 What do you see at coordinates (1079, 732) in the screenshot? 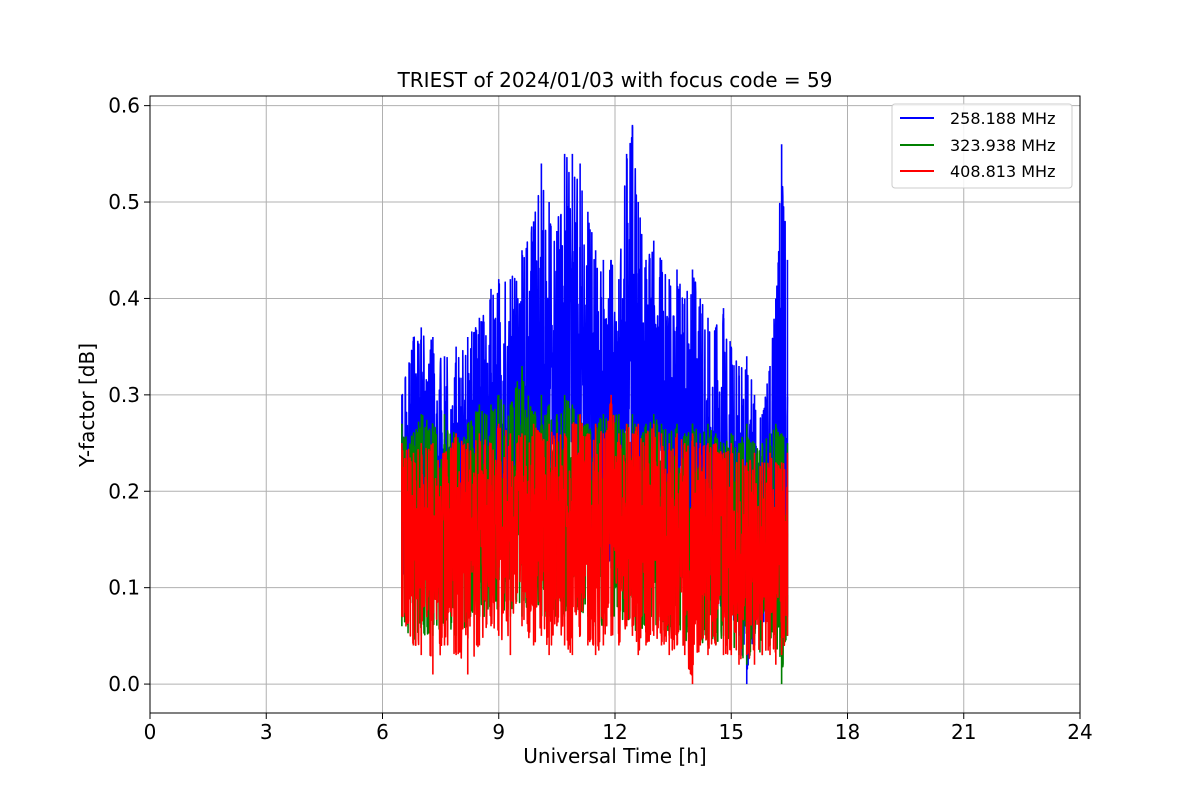
I see `x-tick-label: 24` at bounding box center [1079, 732].